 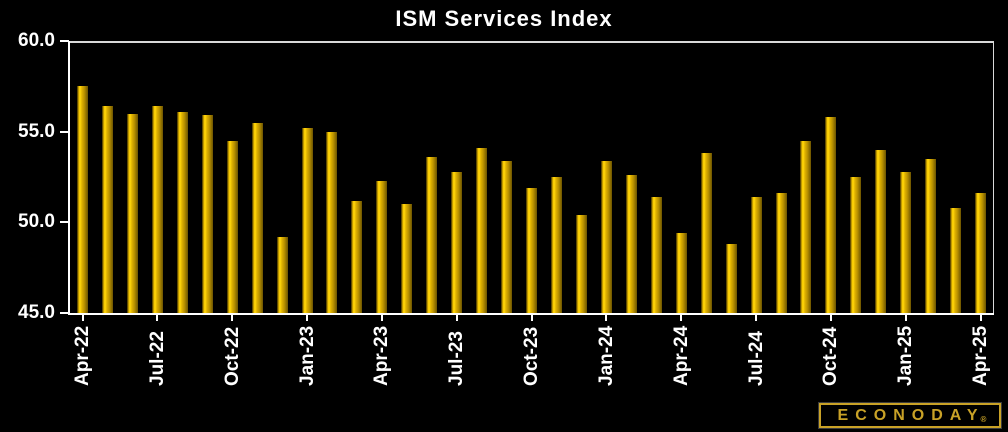 What do you see at coordinates (457, 358) in the screenshot?
I see `x-axis-tick-label: Jul-23` at bounding box center [457, 358].